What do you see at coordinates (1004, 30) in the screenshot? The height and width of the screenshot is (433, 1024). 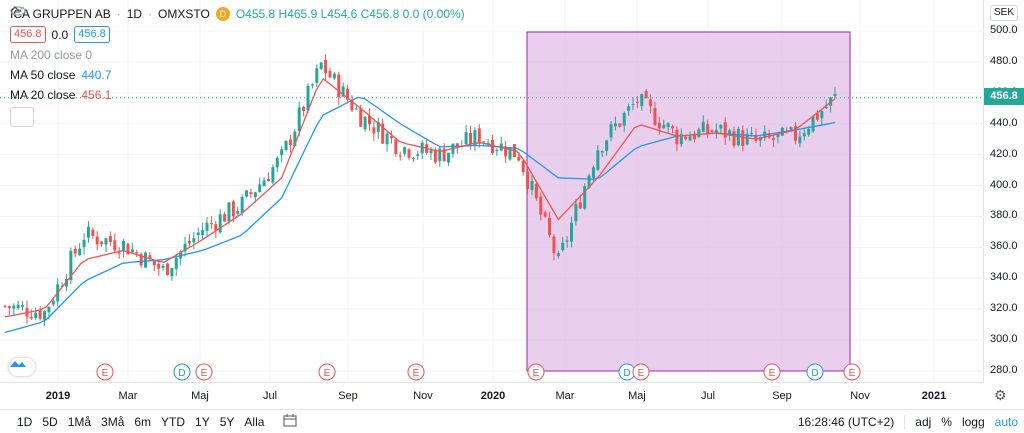 I see `price-tick: 500.0` at bounding box center [1004, 30].